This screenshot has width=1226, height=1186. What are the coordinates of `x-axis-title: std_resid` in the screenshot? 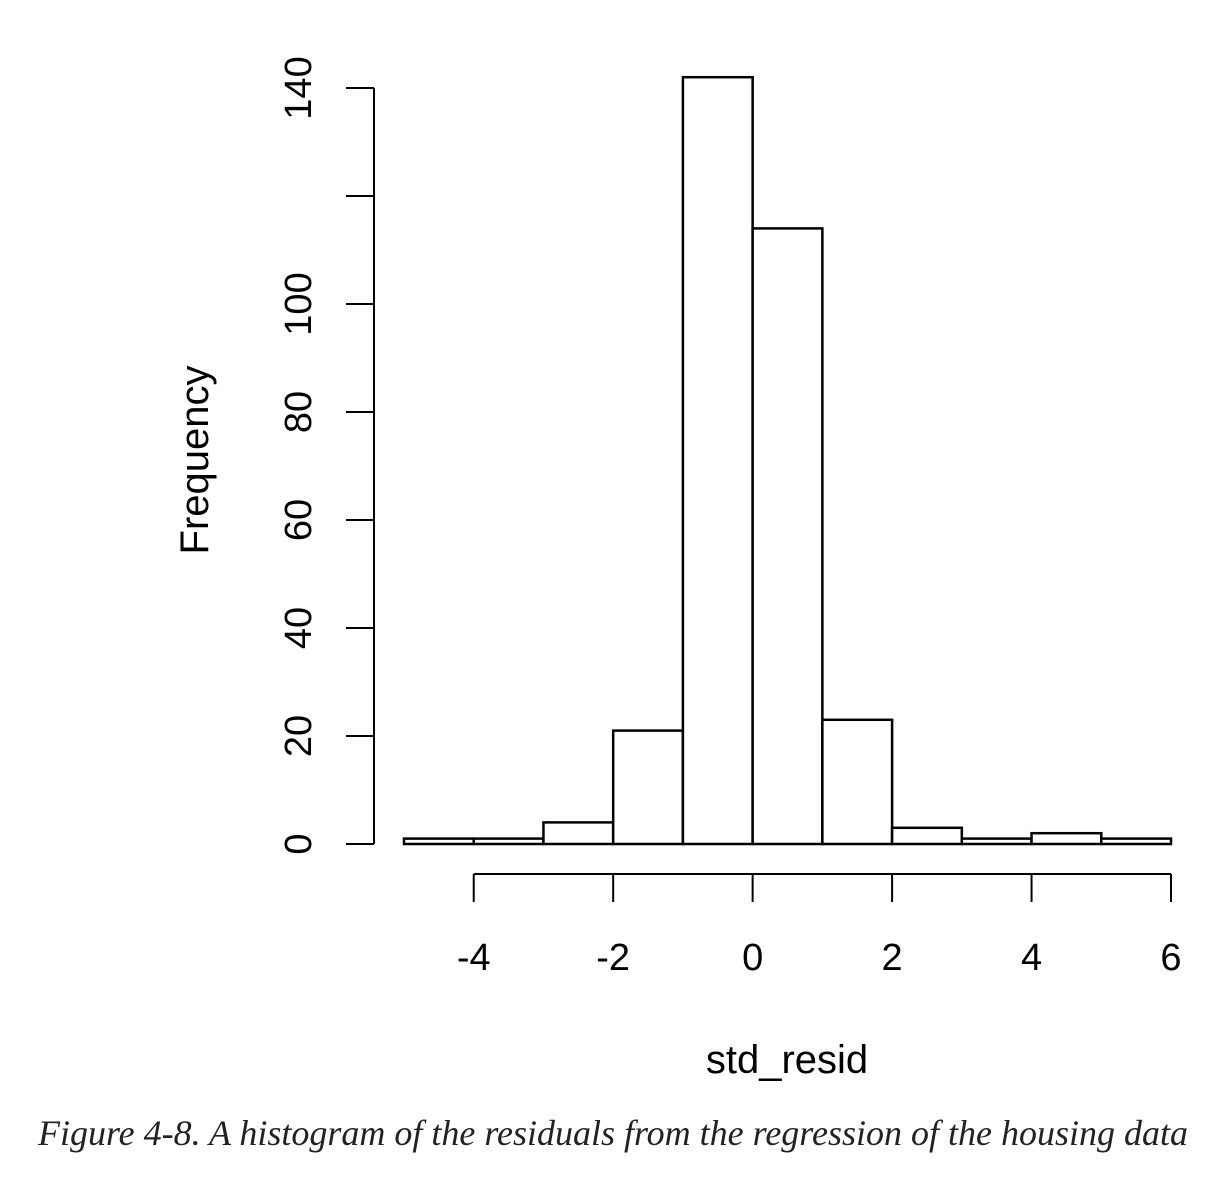 It's located at (787, 1060).